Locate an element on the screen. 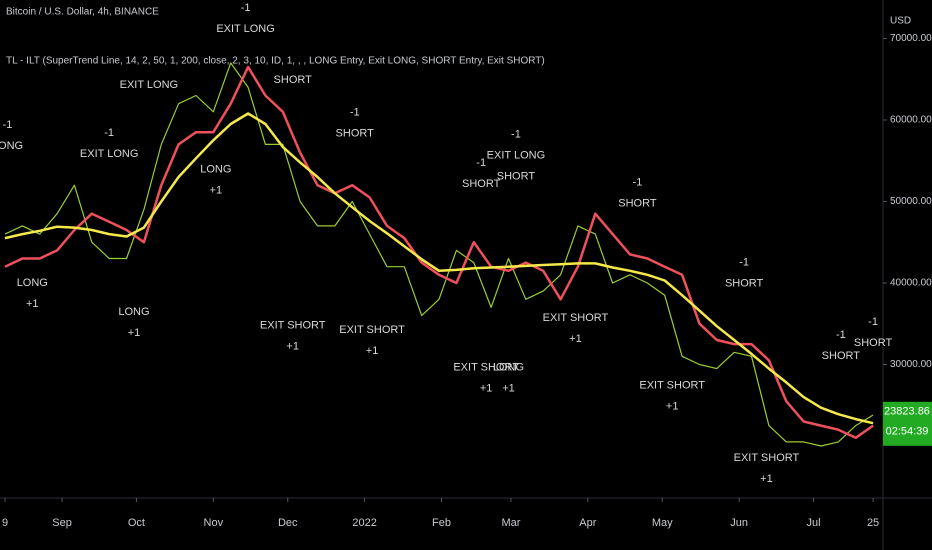 This screenshot has height=550, width=932. x-tick-label: 9 is located at coordinates (5, 523).